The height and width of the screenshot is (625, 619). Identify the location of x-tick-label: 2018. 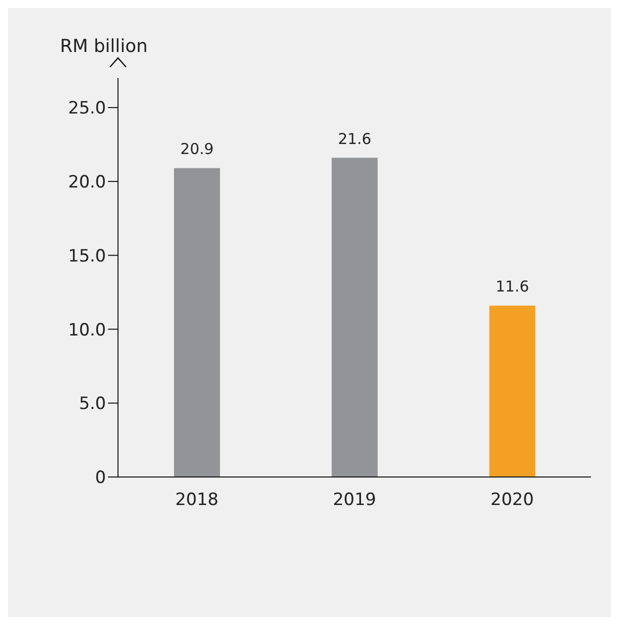
(196, 500).